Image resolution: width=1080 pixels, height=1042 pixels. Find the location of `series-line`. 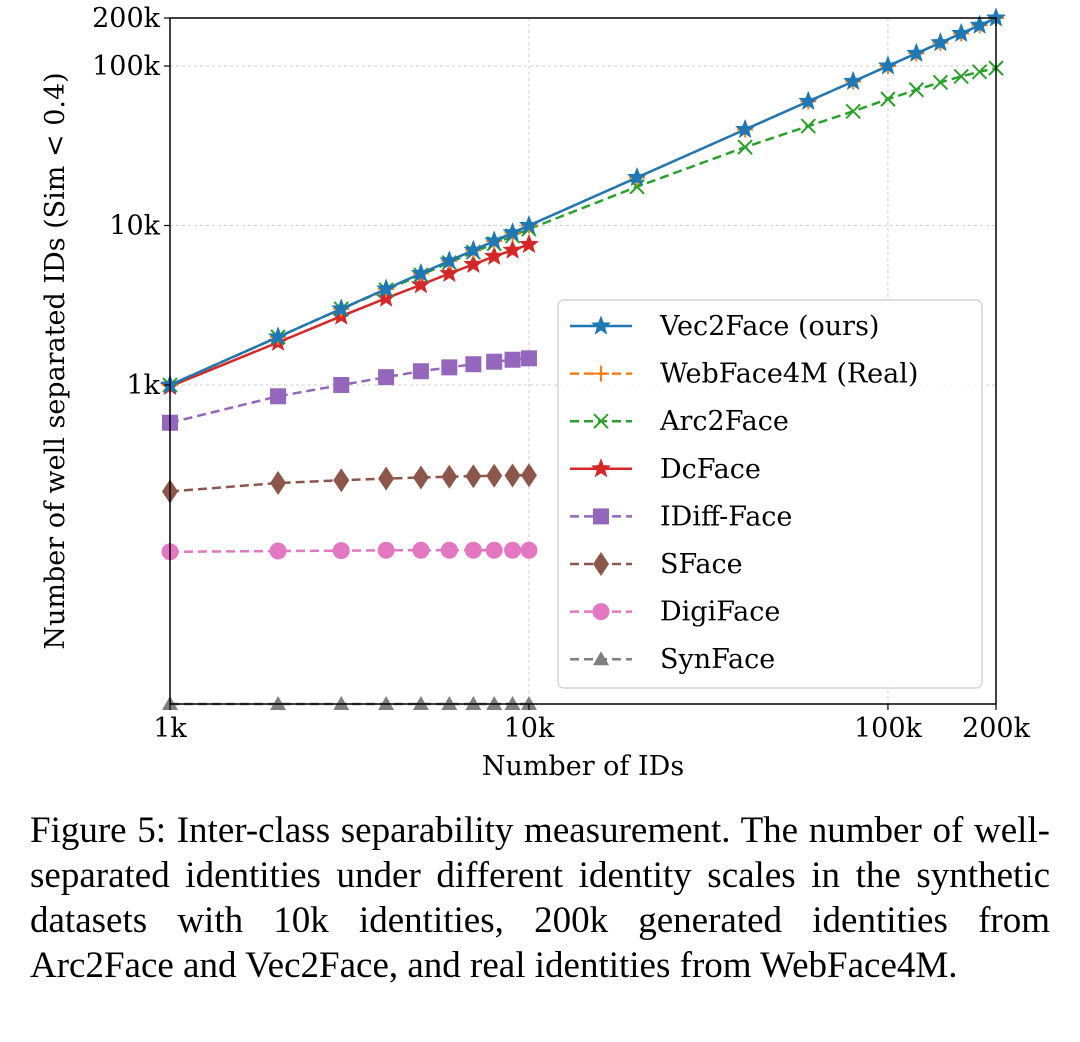

series-line is located at coordinates (349, 390).